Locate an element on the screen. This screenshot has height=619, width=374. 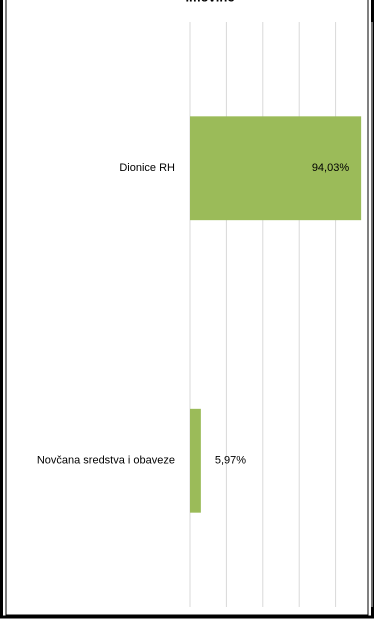
data-label: 5,97% is located at coordinates (230, 461).